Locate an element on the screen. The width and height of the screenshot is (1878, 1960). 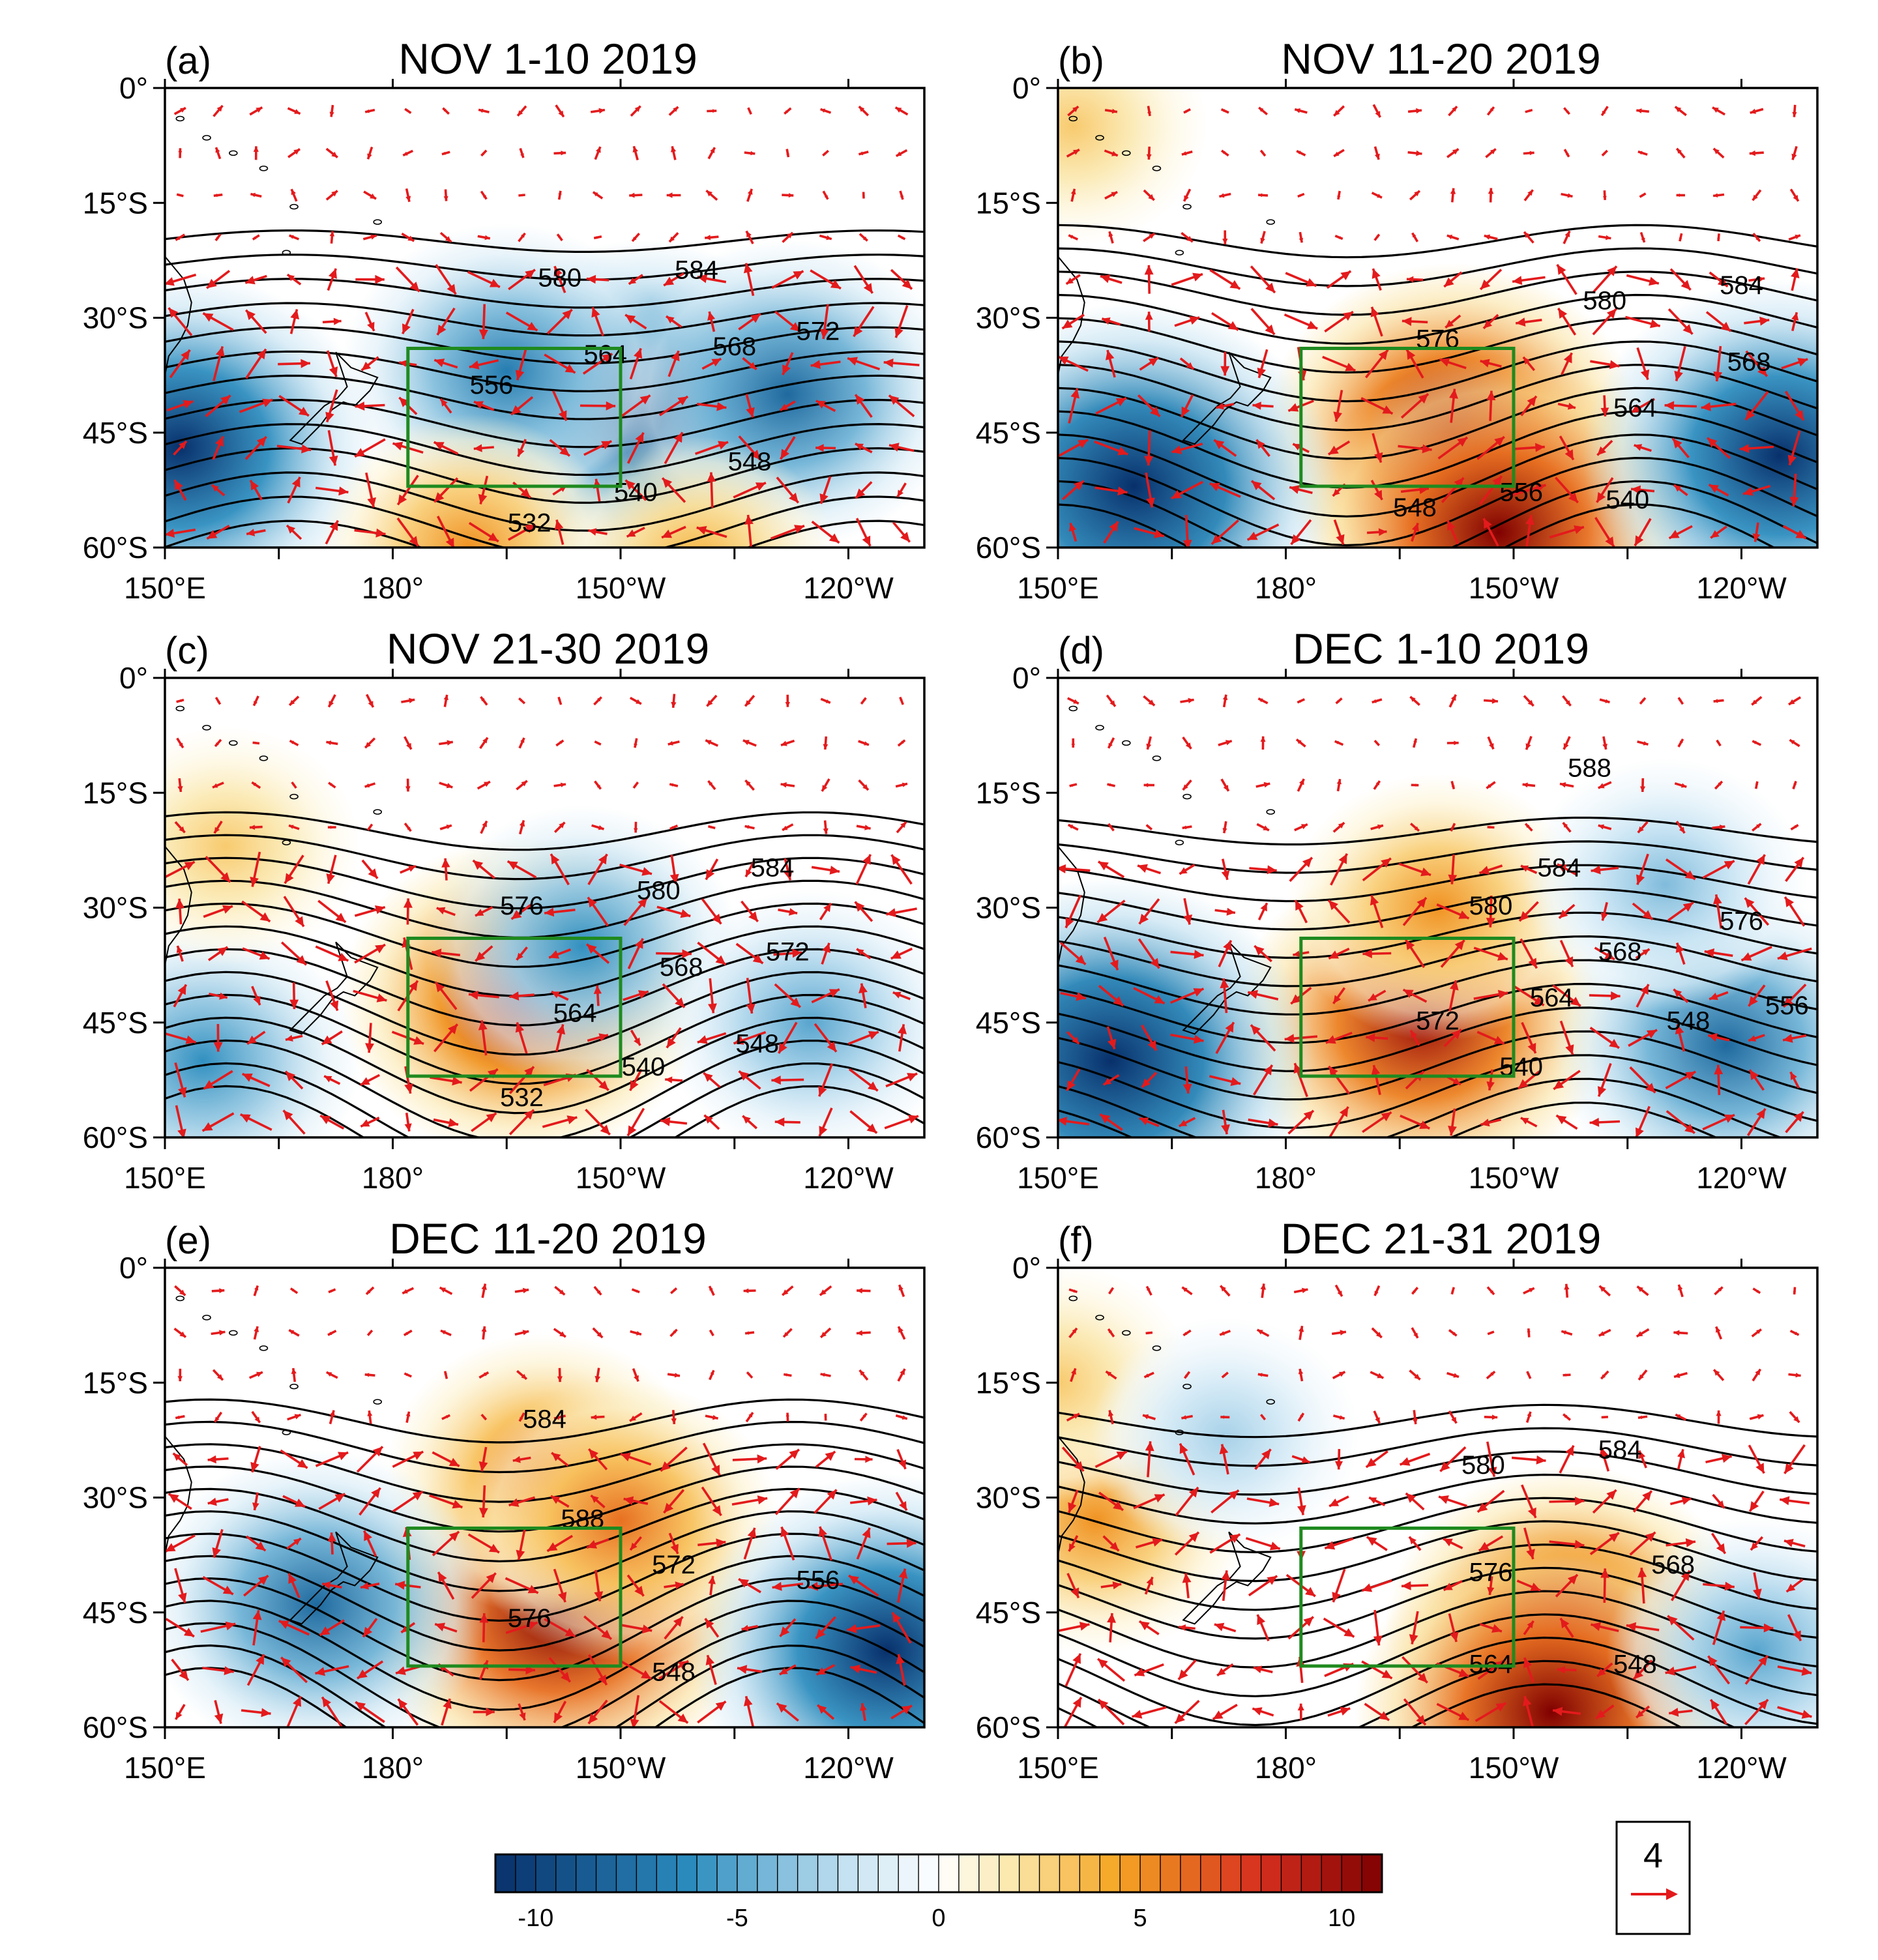
colorbar-label: 0 is located at coordinates (938, 1918).